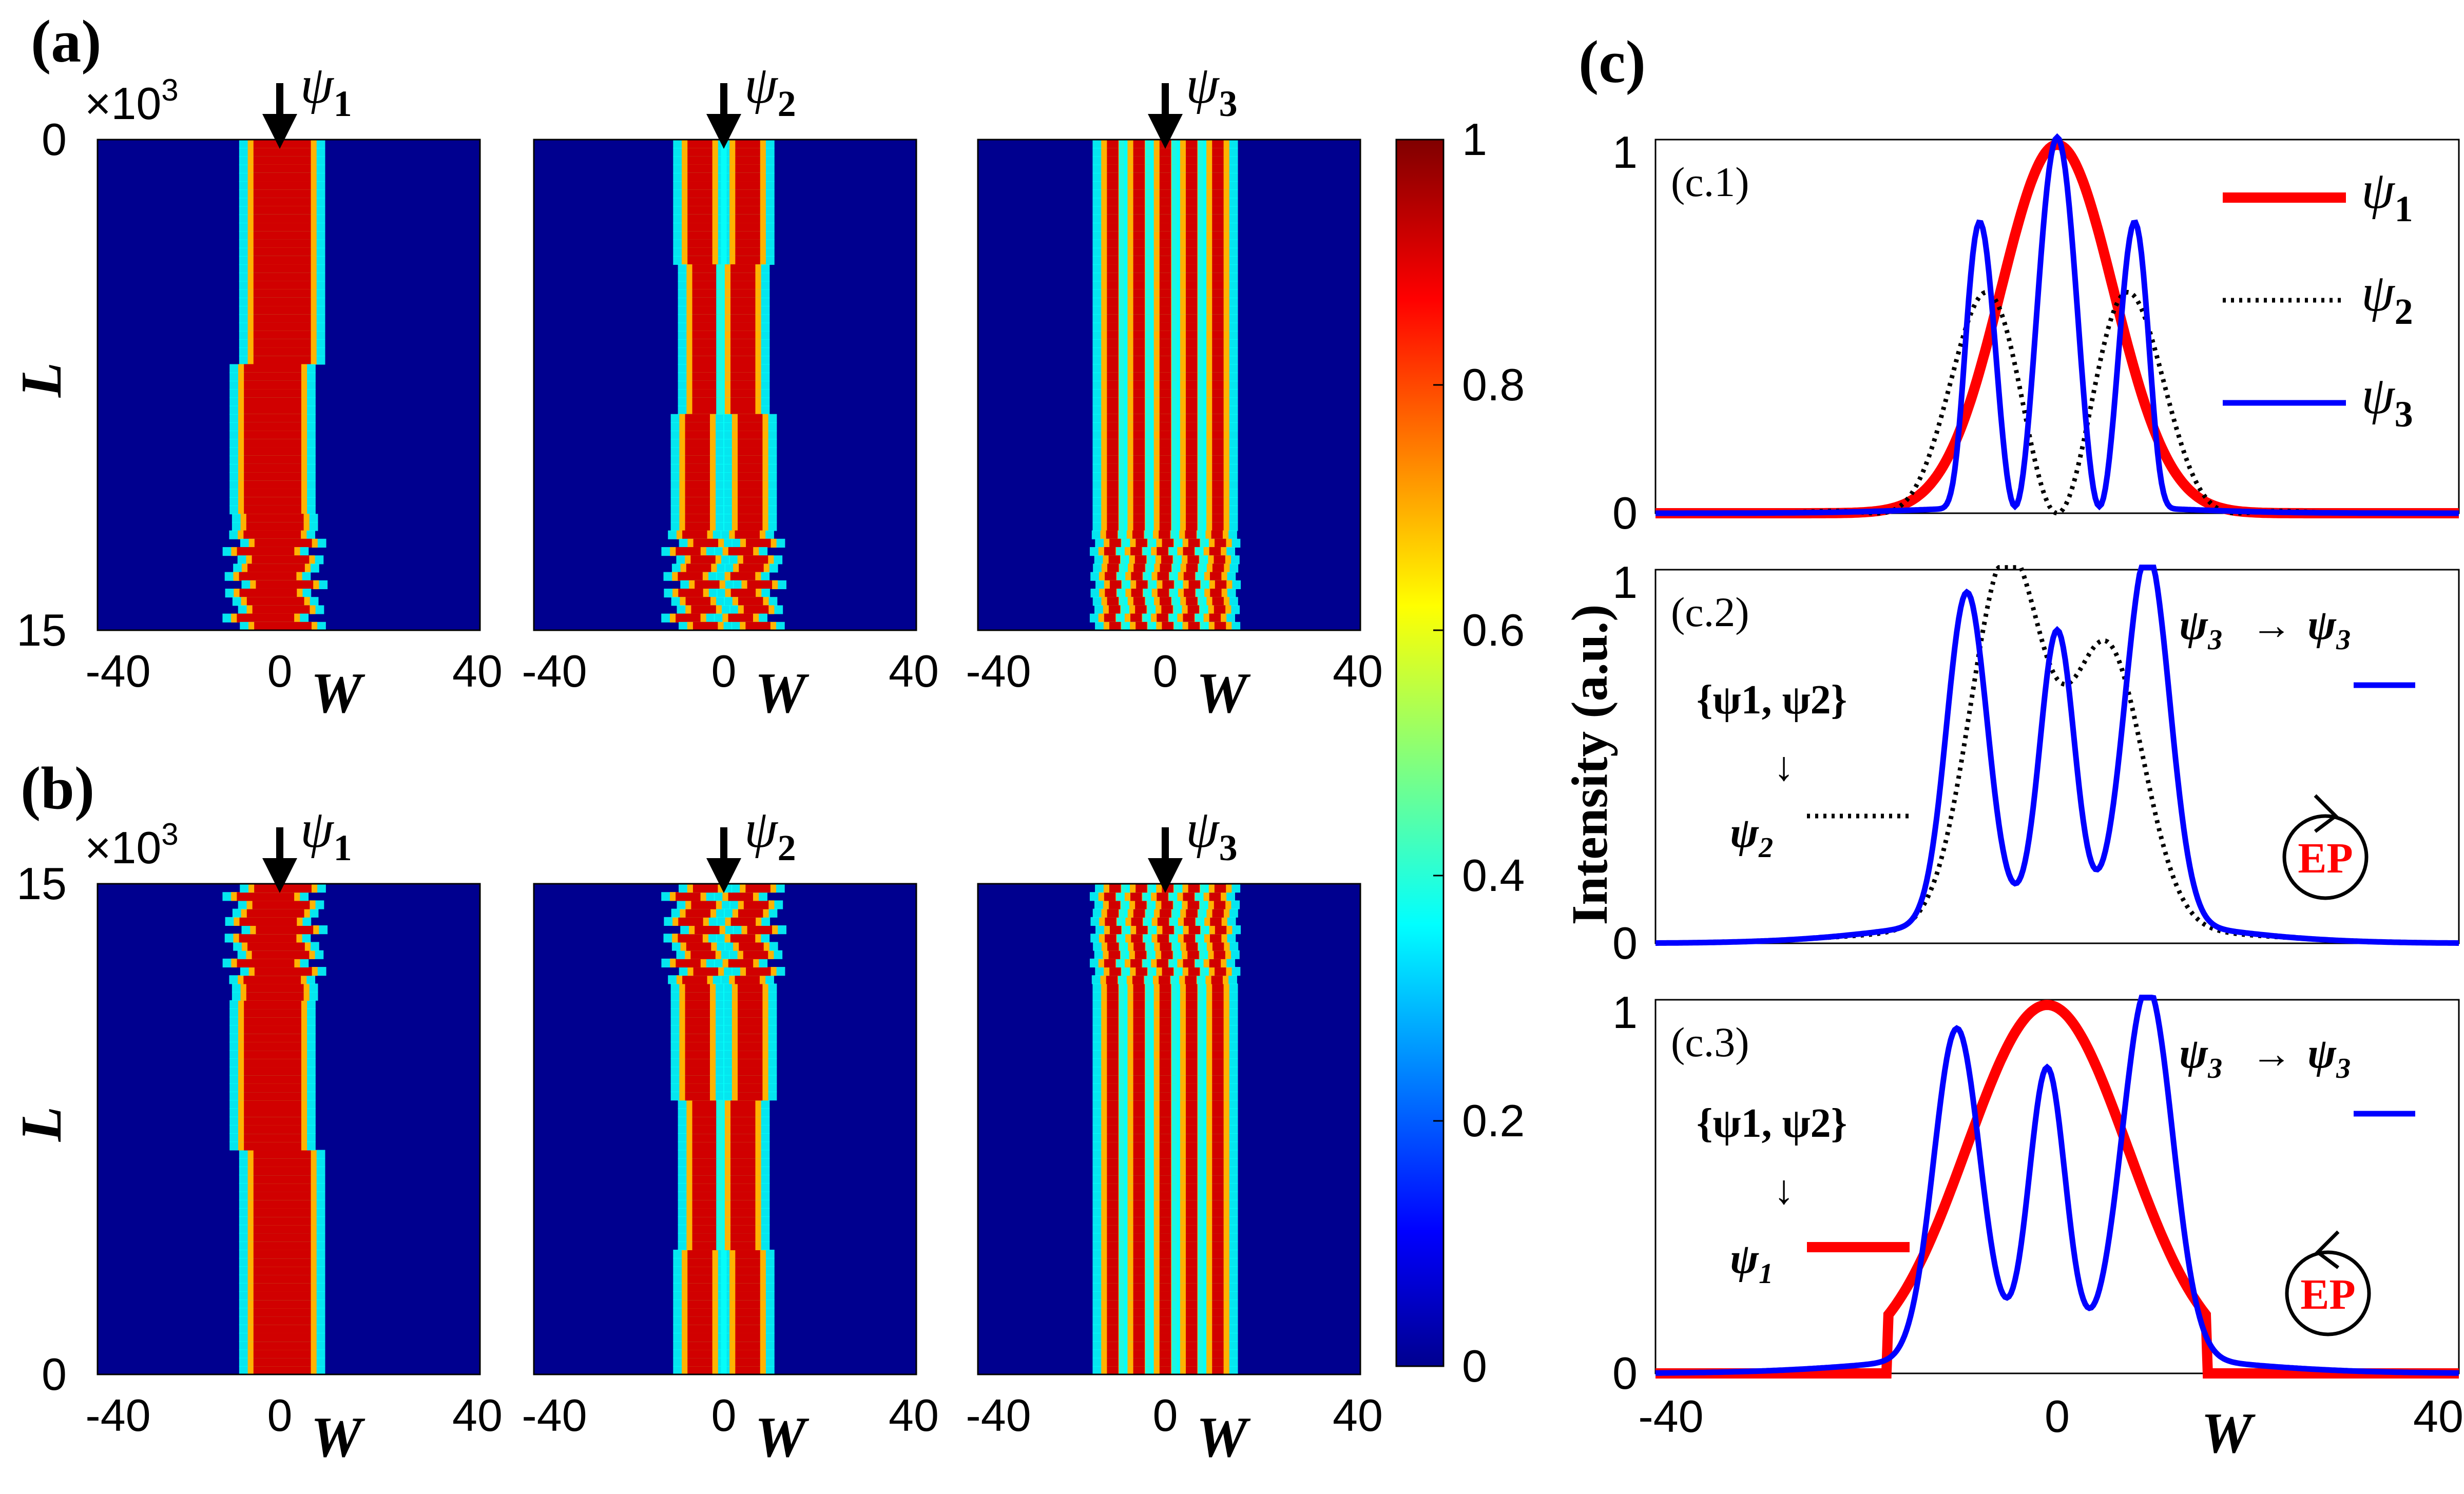  I want to click on result-psi2: ψ2, so click(1751, 836).